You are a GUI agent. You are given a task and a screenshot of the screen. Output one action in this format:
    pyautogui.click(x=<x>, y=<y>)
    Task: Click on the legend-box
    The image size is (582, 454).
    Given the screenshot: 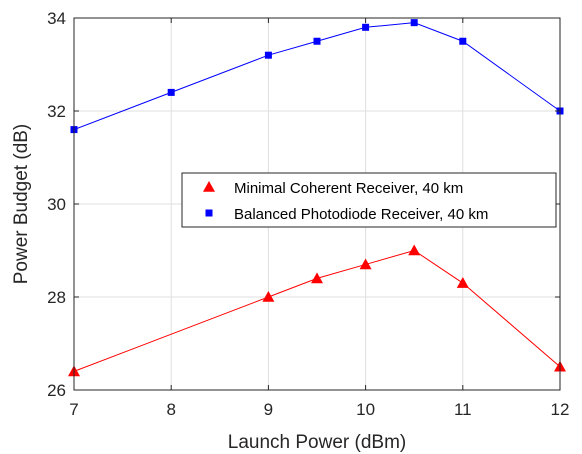 What is the action you would take?
    pyautogui.click(x=369, y=200)
    